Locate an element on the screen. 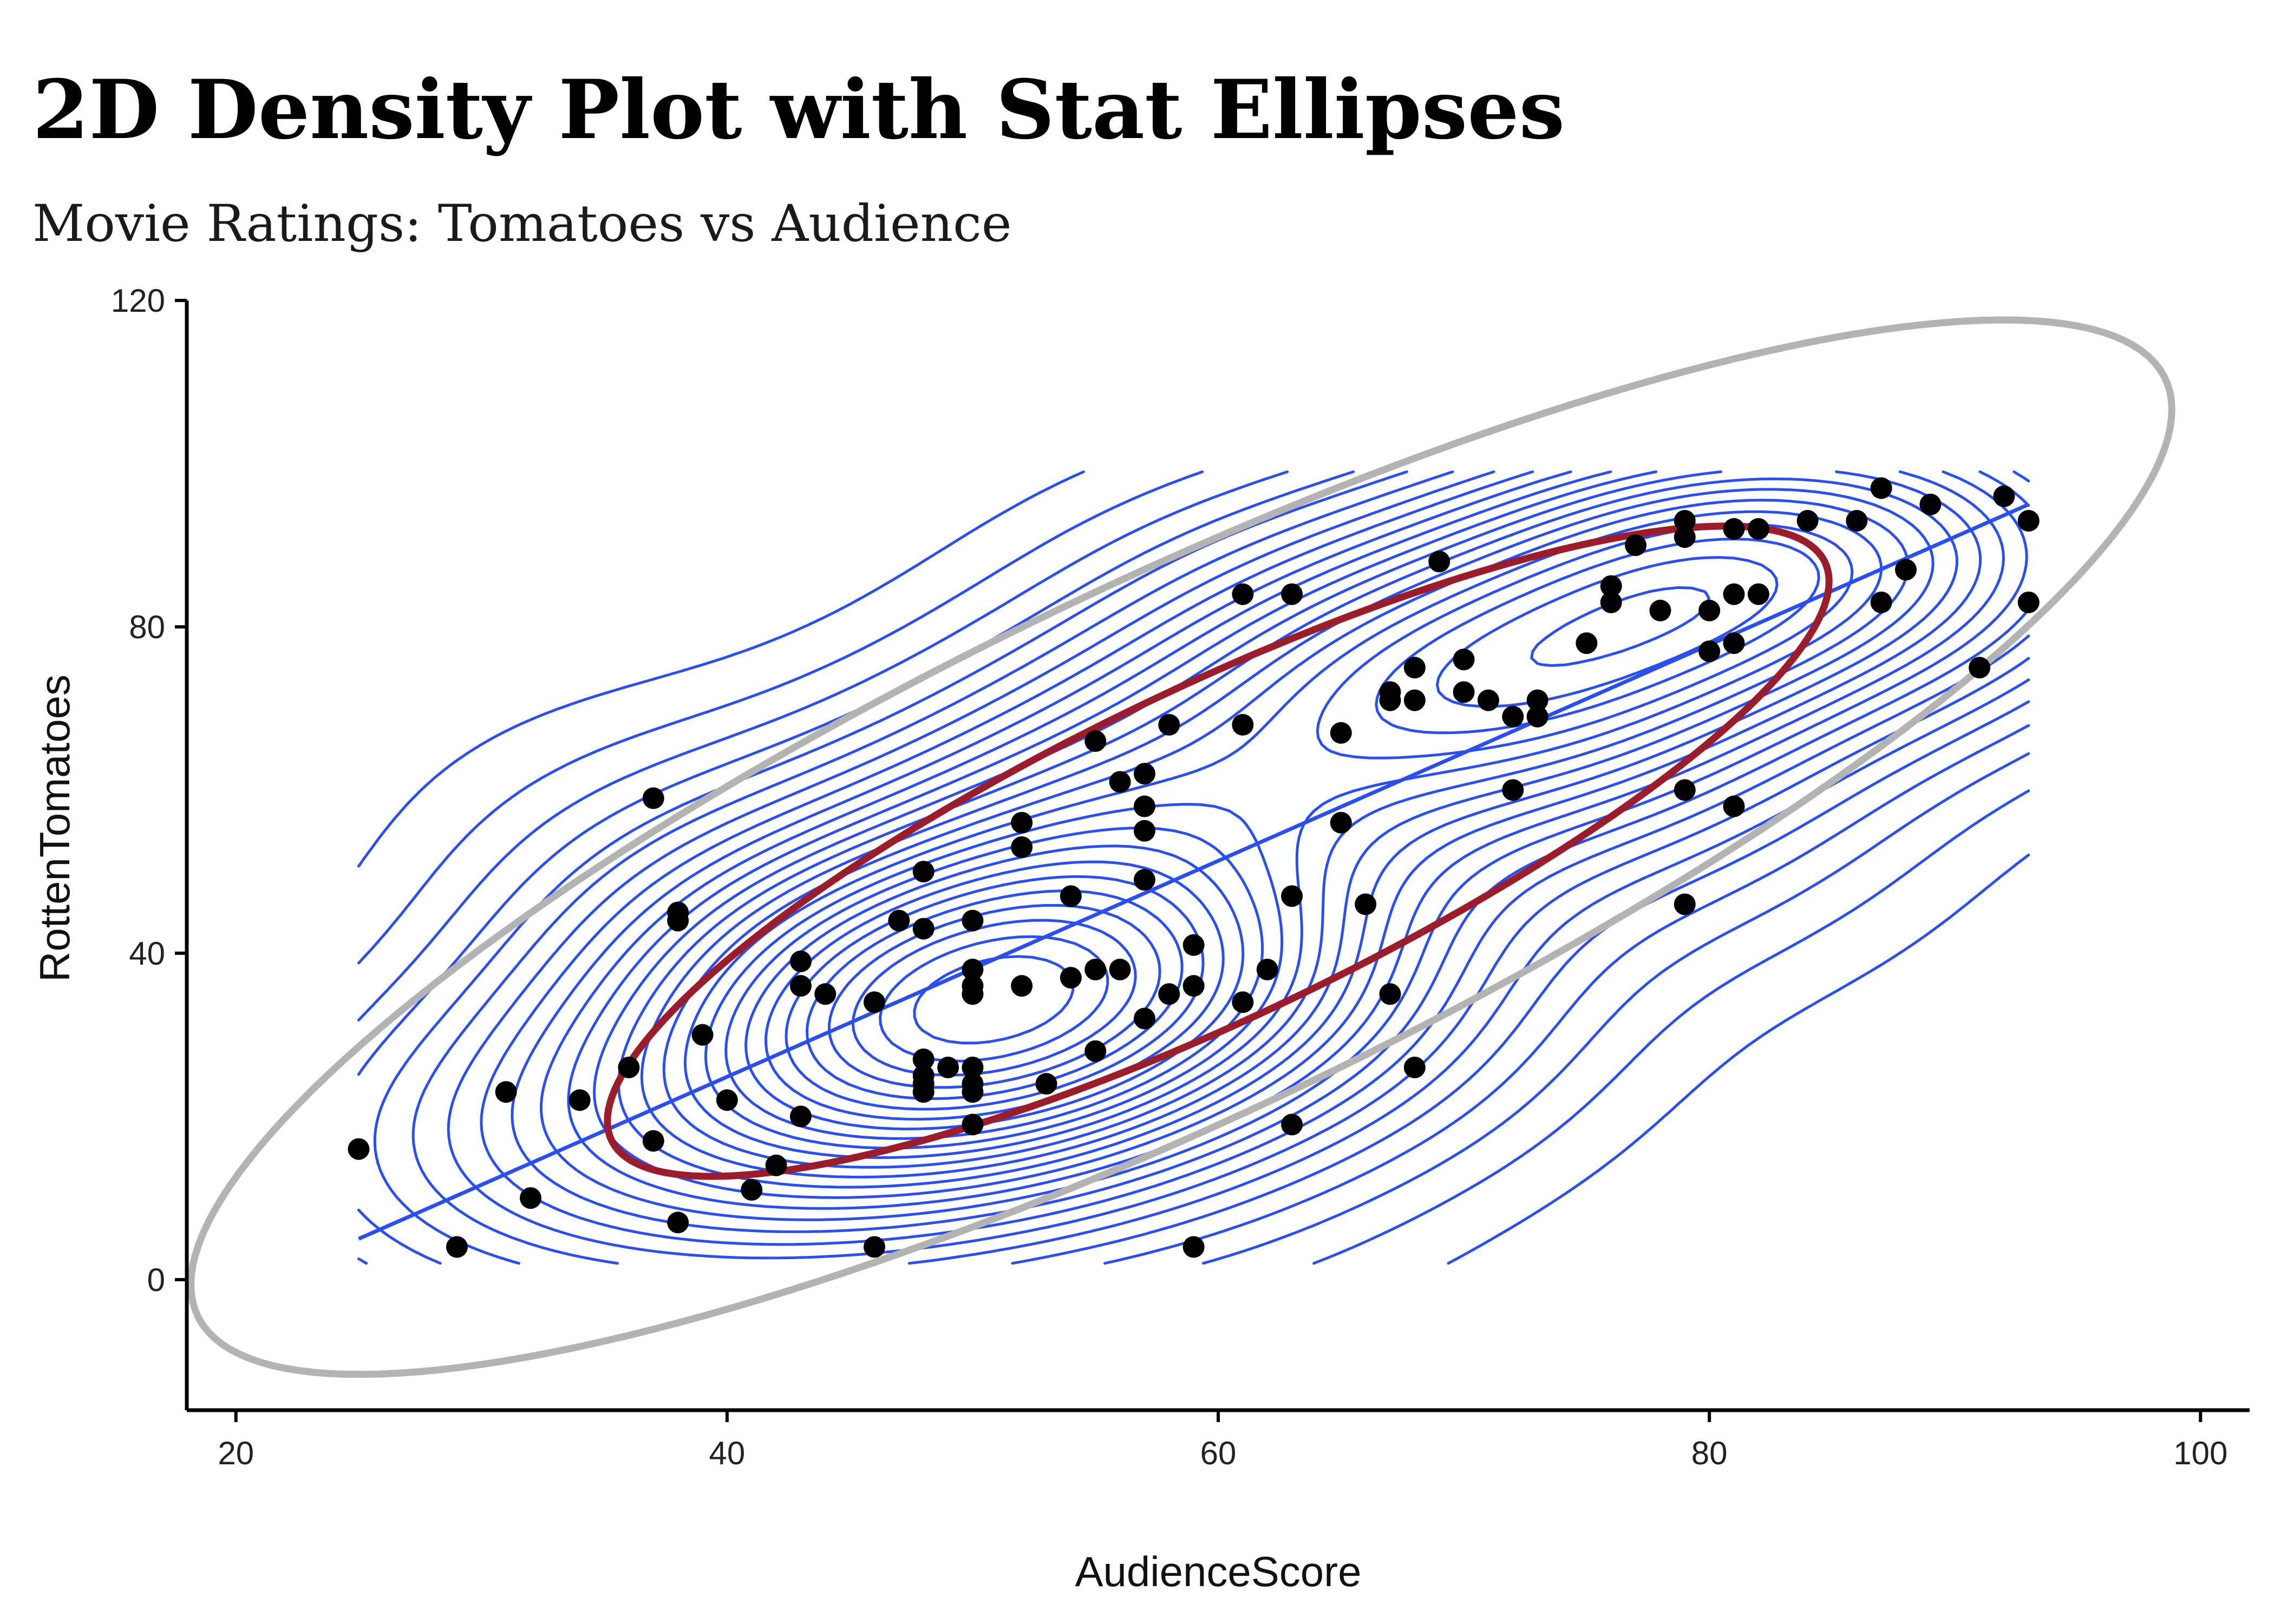 The image size is (2274, 1624). y-tick-label: 0 is located at coordinates (156, 1280).